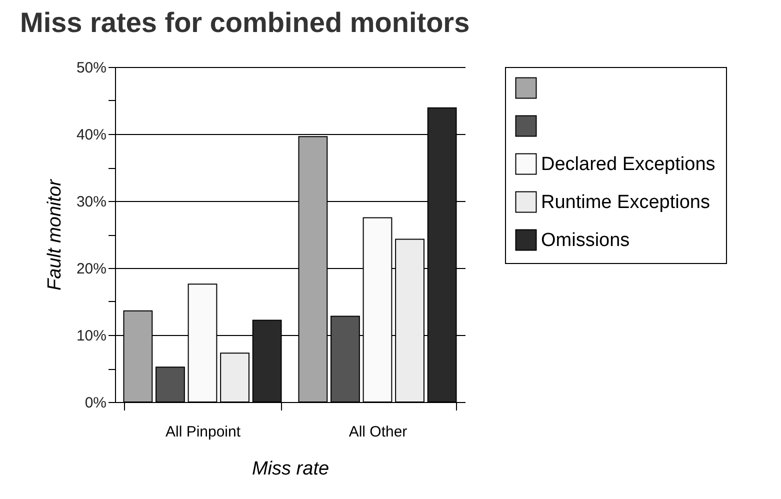 The height and width of the screenshot is (499, 781). Describe the element at coordinates (203, 432) in the screenshot. I see `x-tick-label: All Pinpoint` at that location.